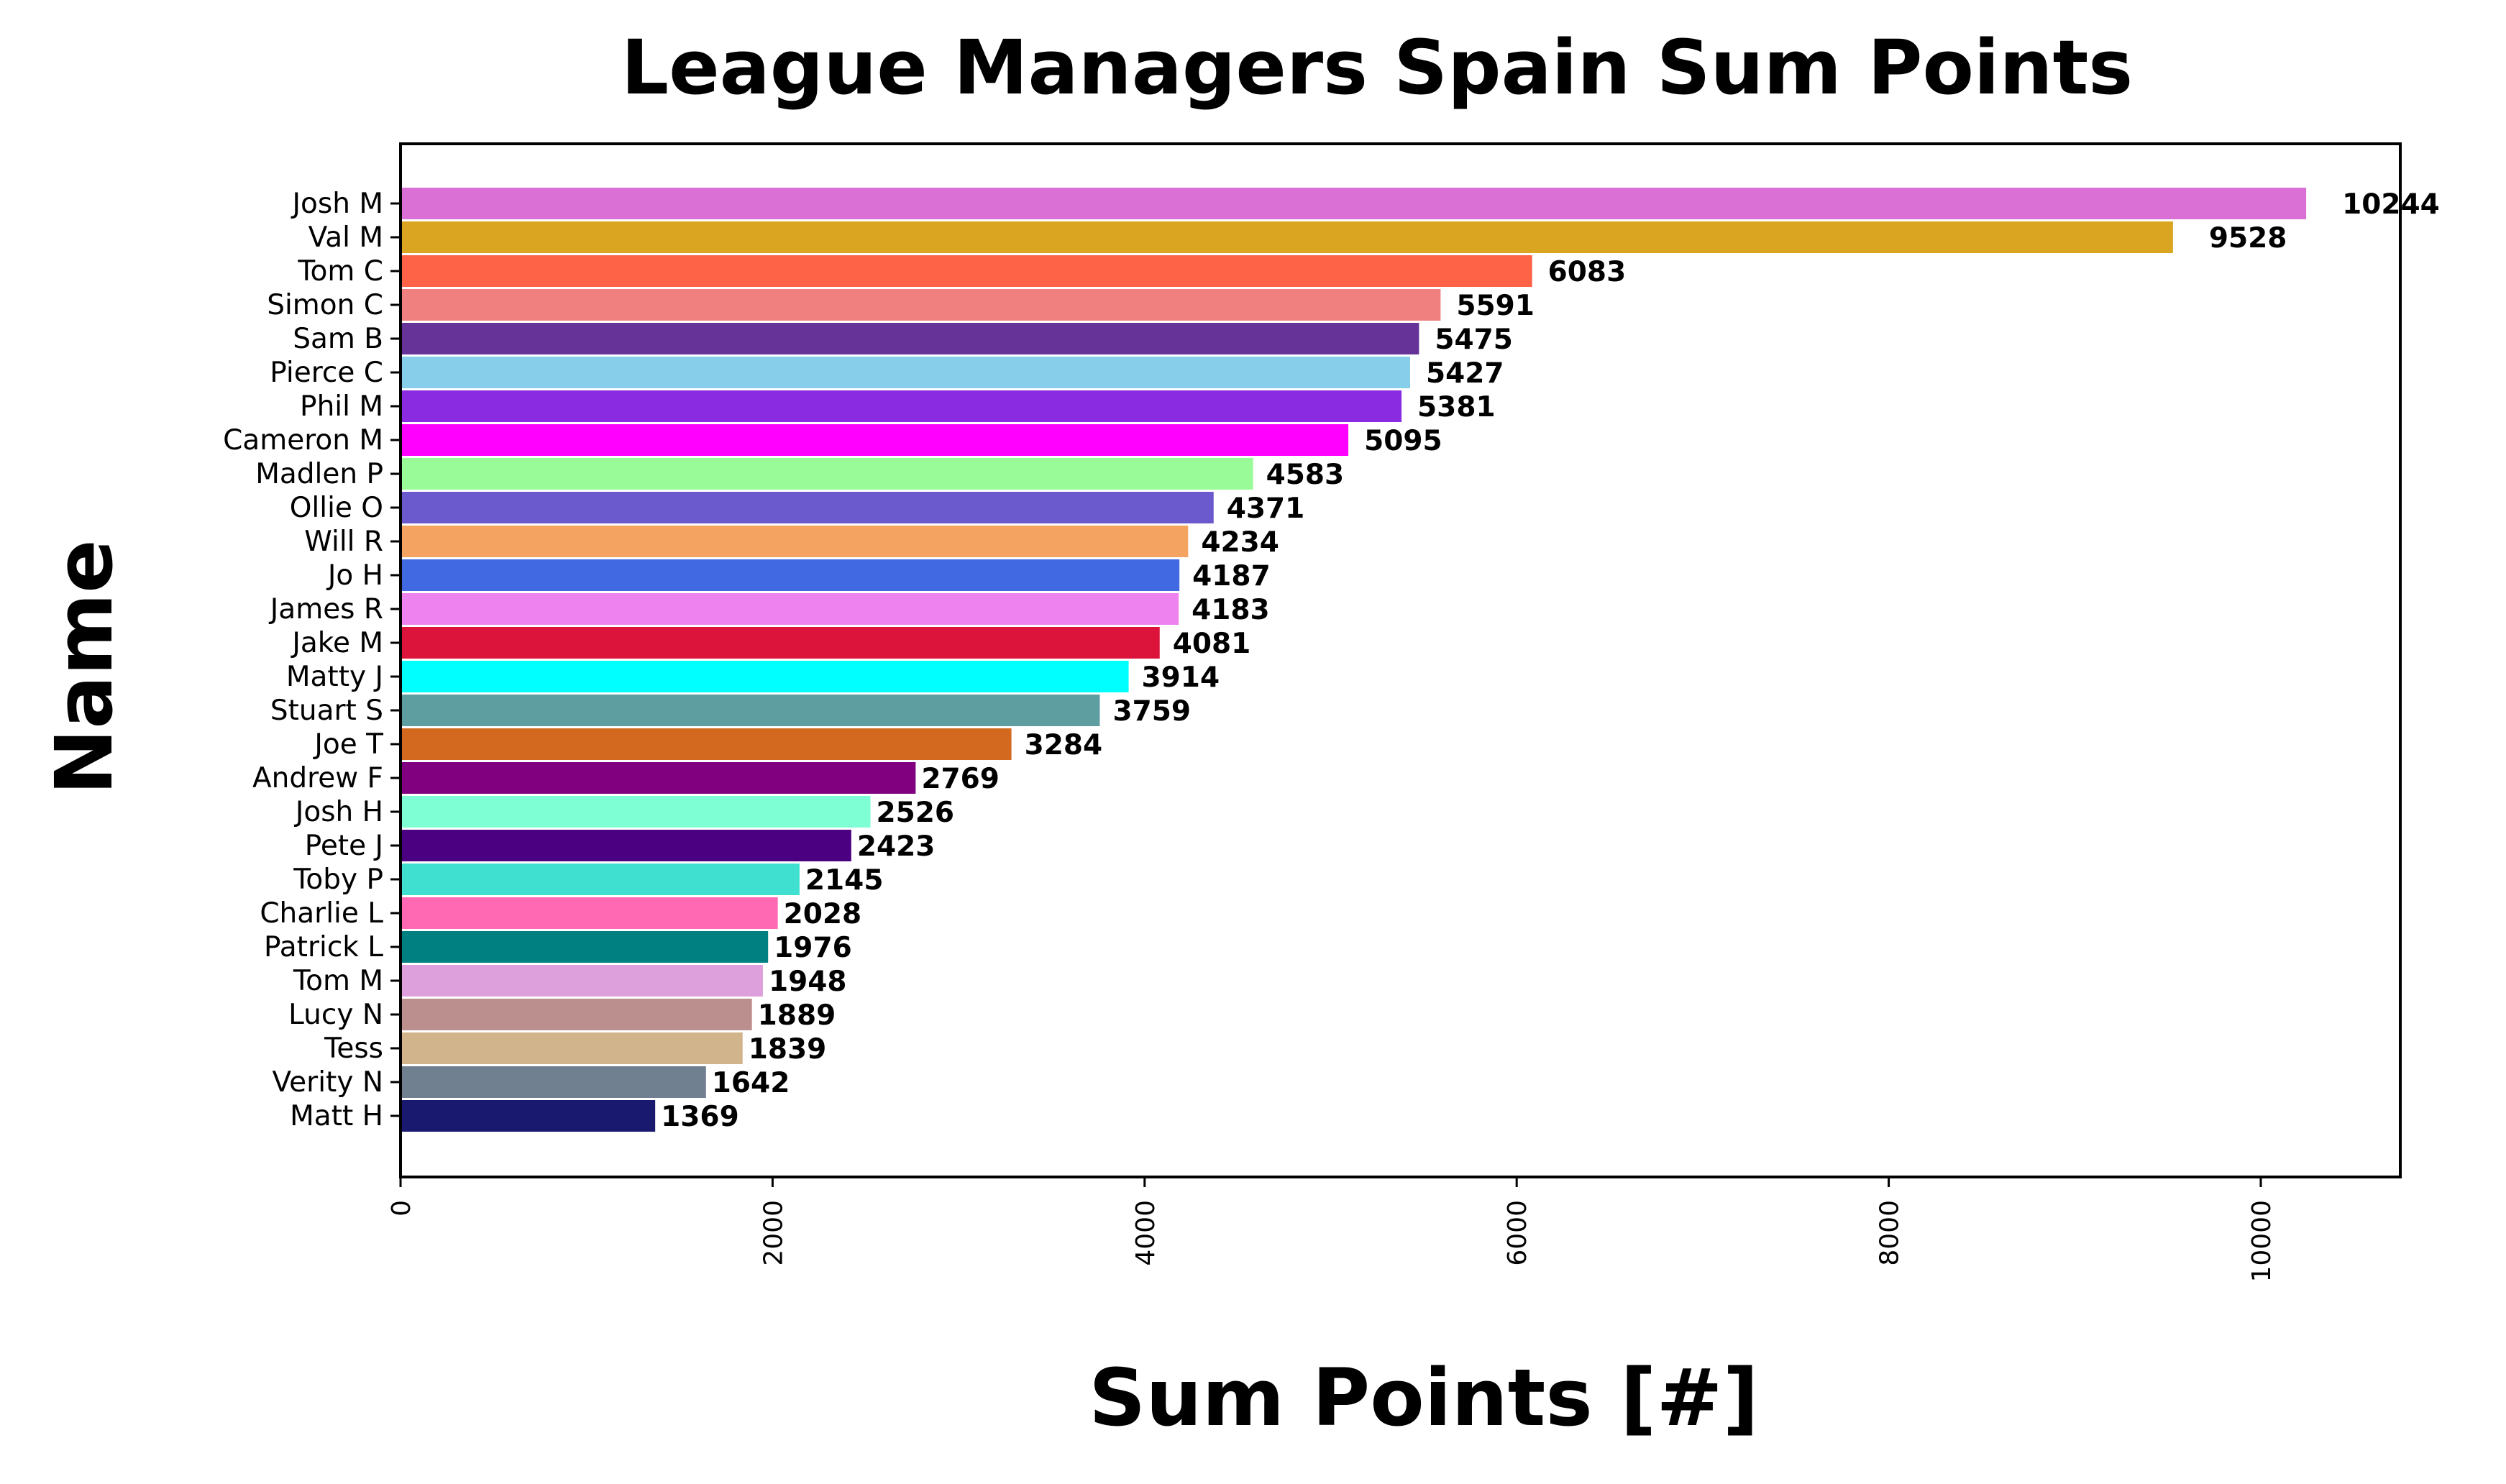  What do you see at coordinates (1495, 306) in the screenshot?
I see `value-label: 5591` at bounding box center [1495, 306].